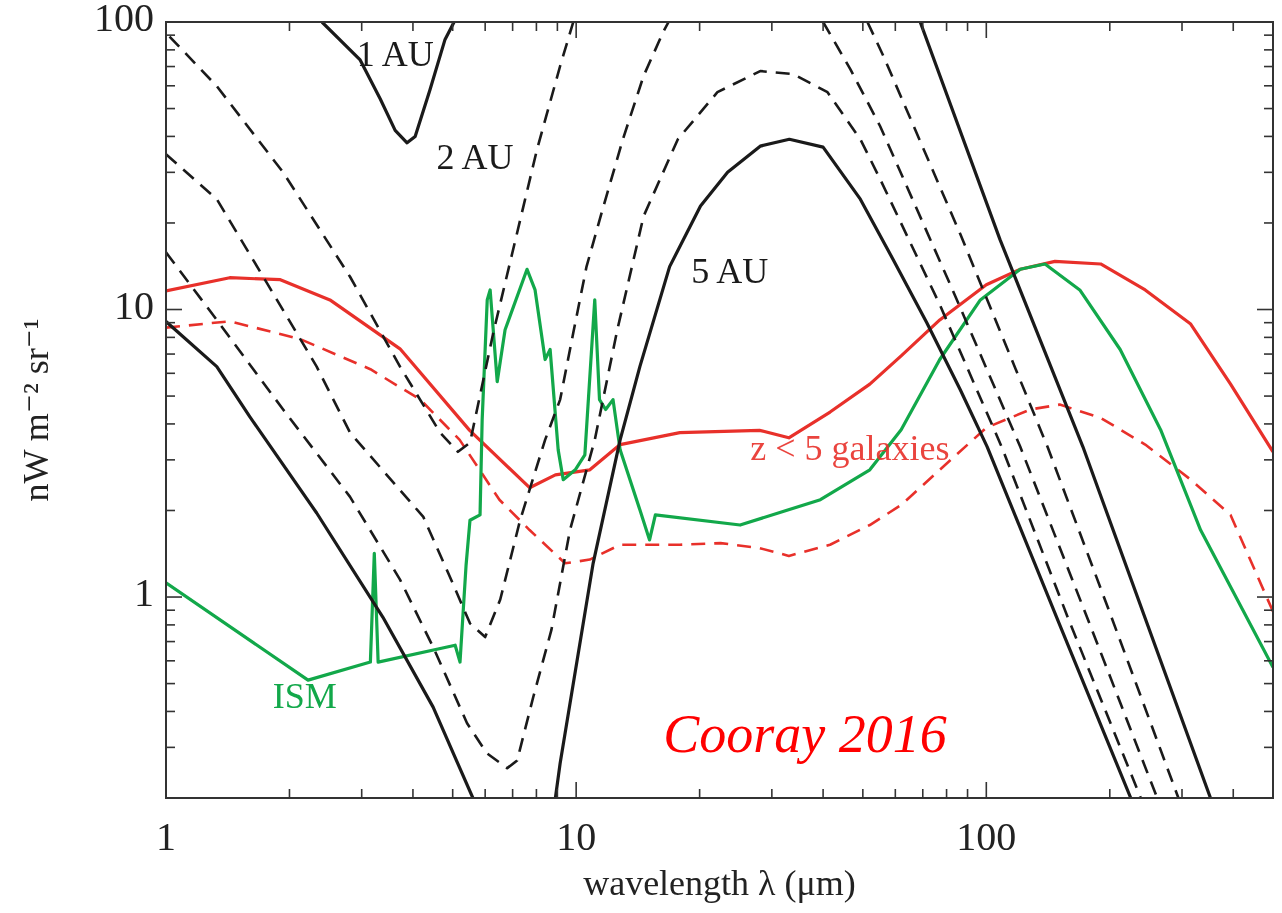 The image size is (1282, 913). I want to click on annotation: Cooray 2016, so click(805, 734).